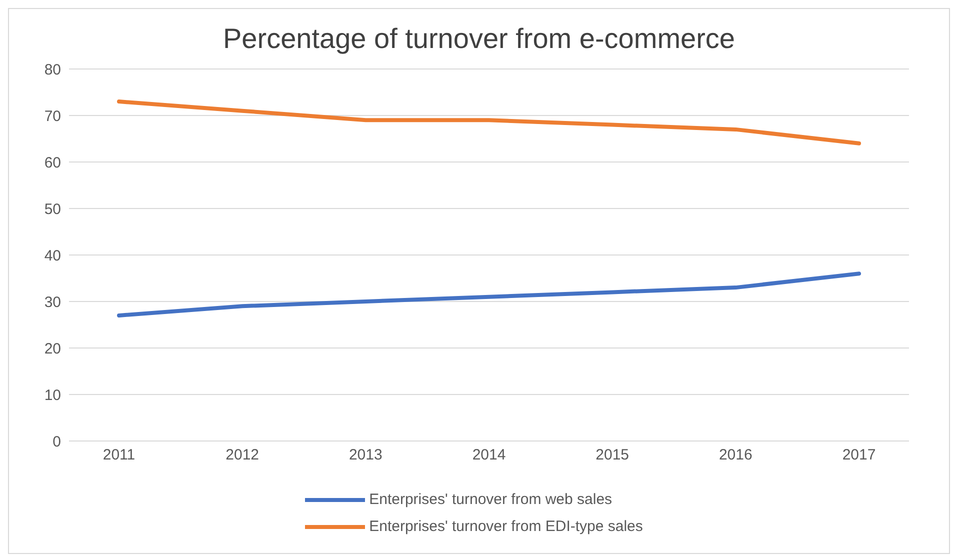 The image size is (956, 560). I want to click on y-tick-label: 20, so click(52, 349).